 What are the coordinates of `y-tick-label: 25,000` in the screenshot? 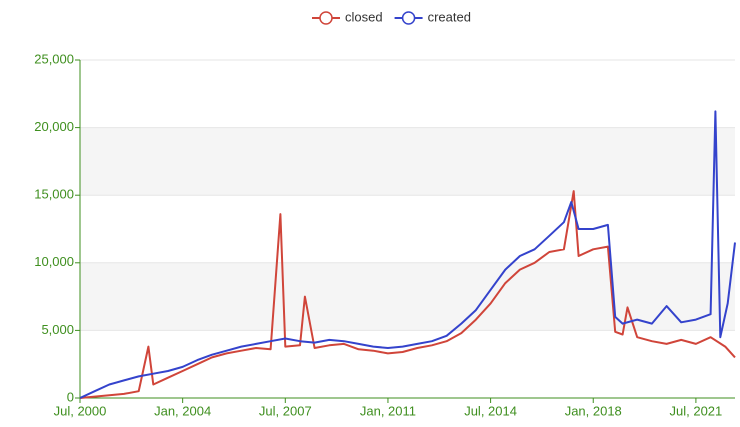 It's located at (54, 58).